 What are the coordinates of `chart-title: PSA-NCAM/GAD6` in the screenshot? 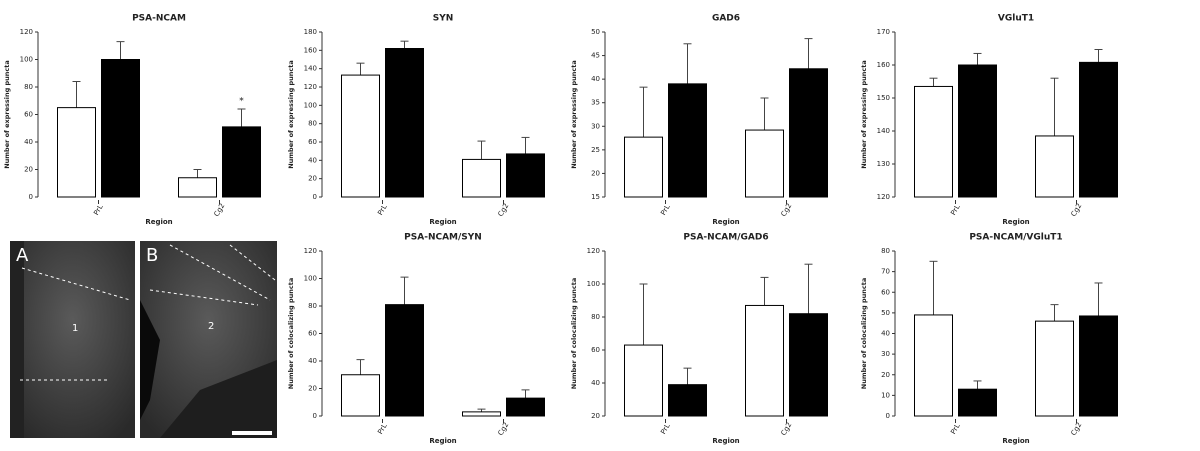 It's located at (725, 238).